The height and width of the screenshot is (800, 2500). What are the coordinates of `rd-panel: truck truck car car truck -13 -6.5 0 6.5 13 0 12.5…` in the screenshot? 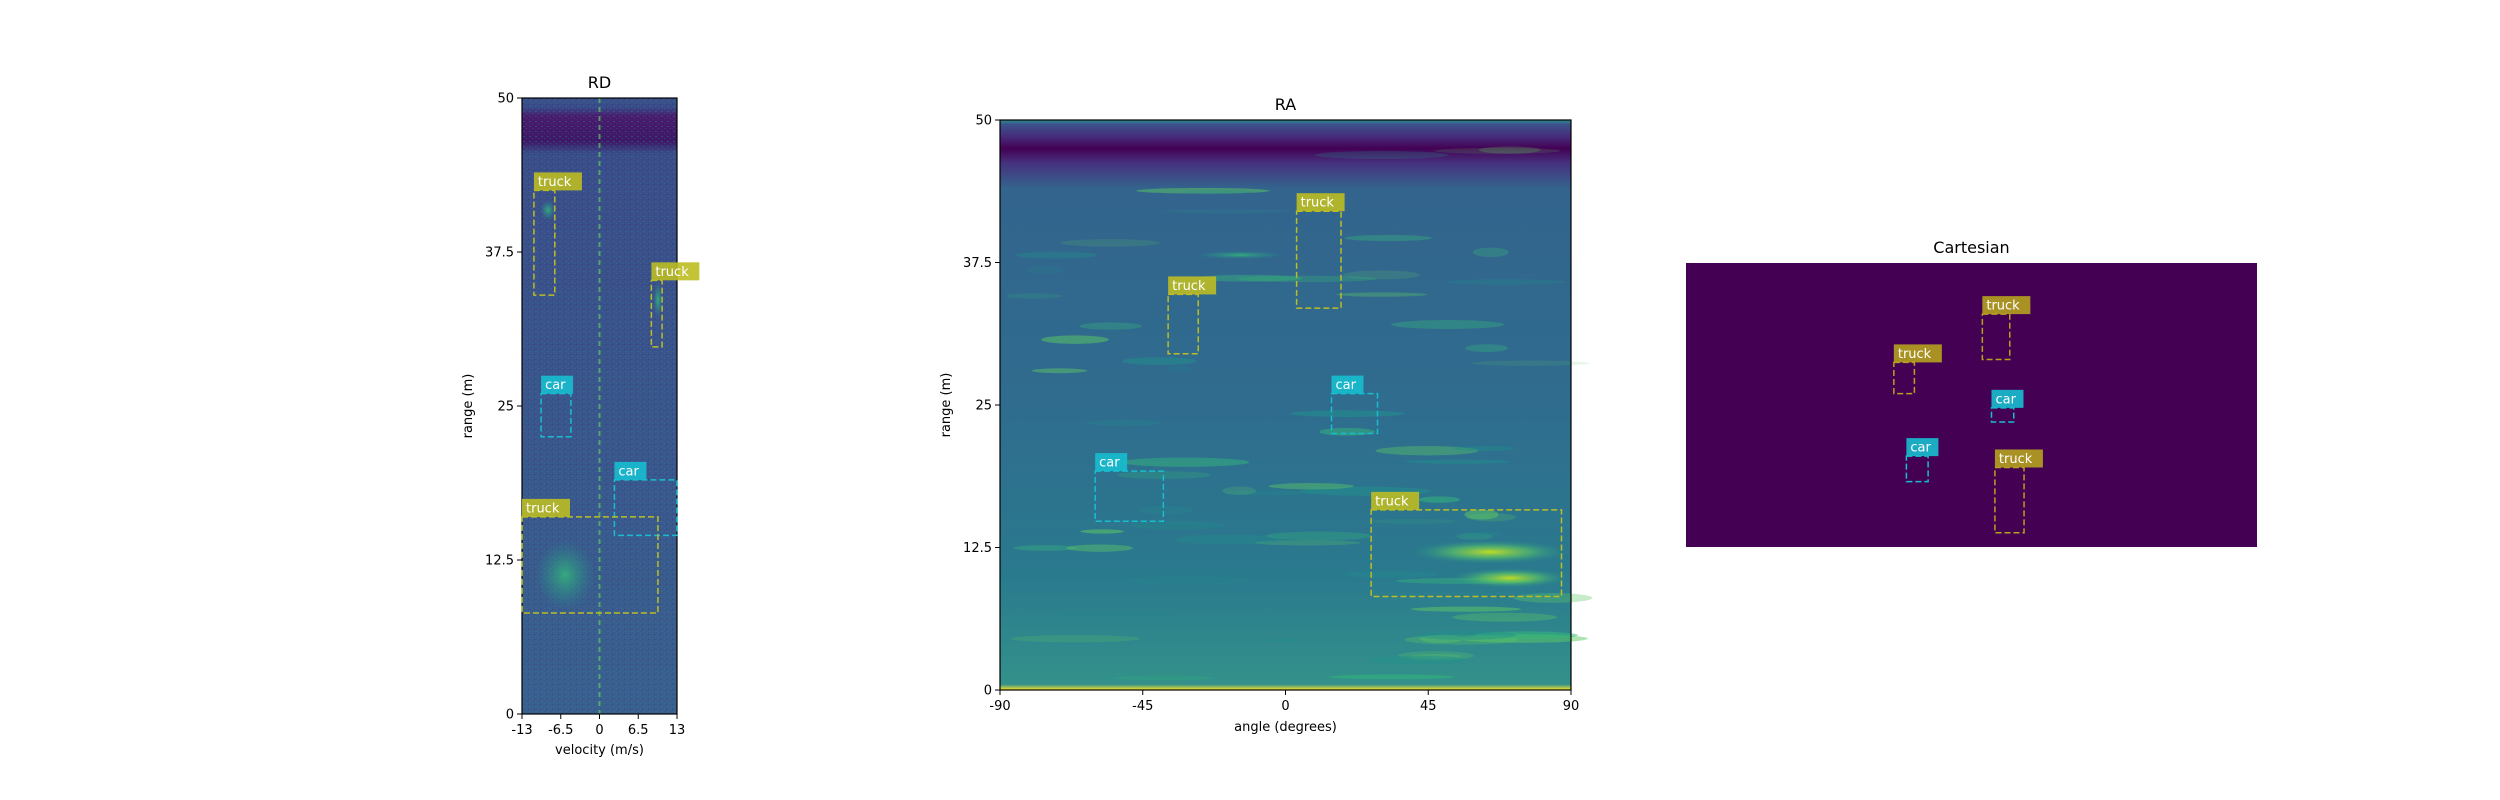 It's located at (580, 415).